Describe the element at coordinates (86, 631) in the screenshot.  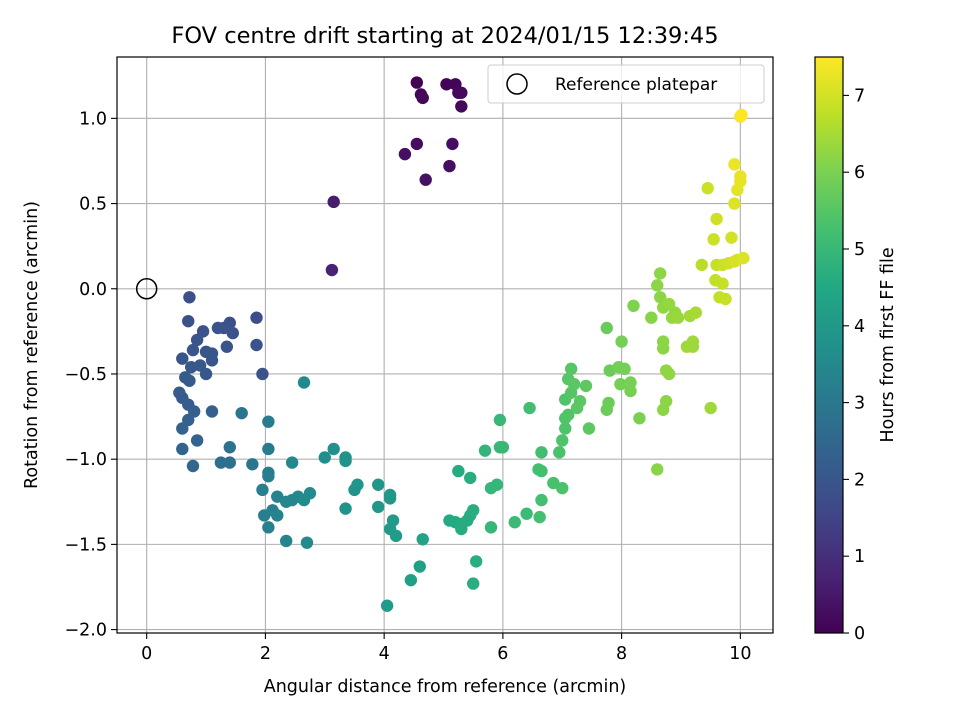
I see `y-tick-label: −2.0` at that location.